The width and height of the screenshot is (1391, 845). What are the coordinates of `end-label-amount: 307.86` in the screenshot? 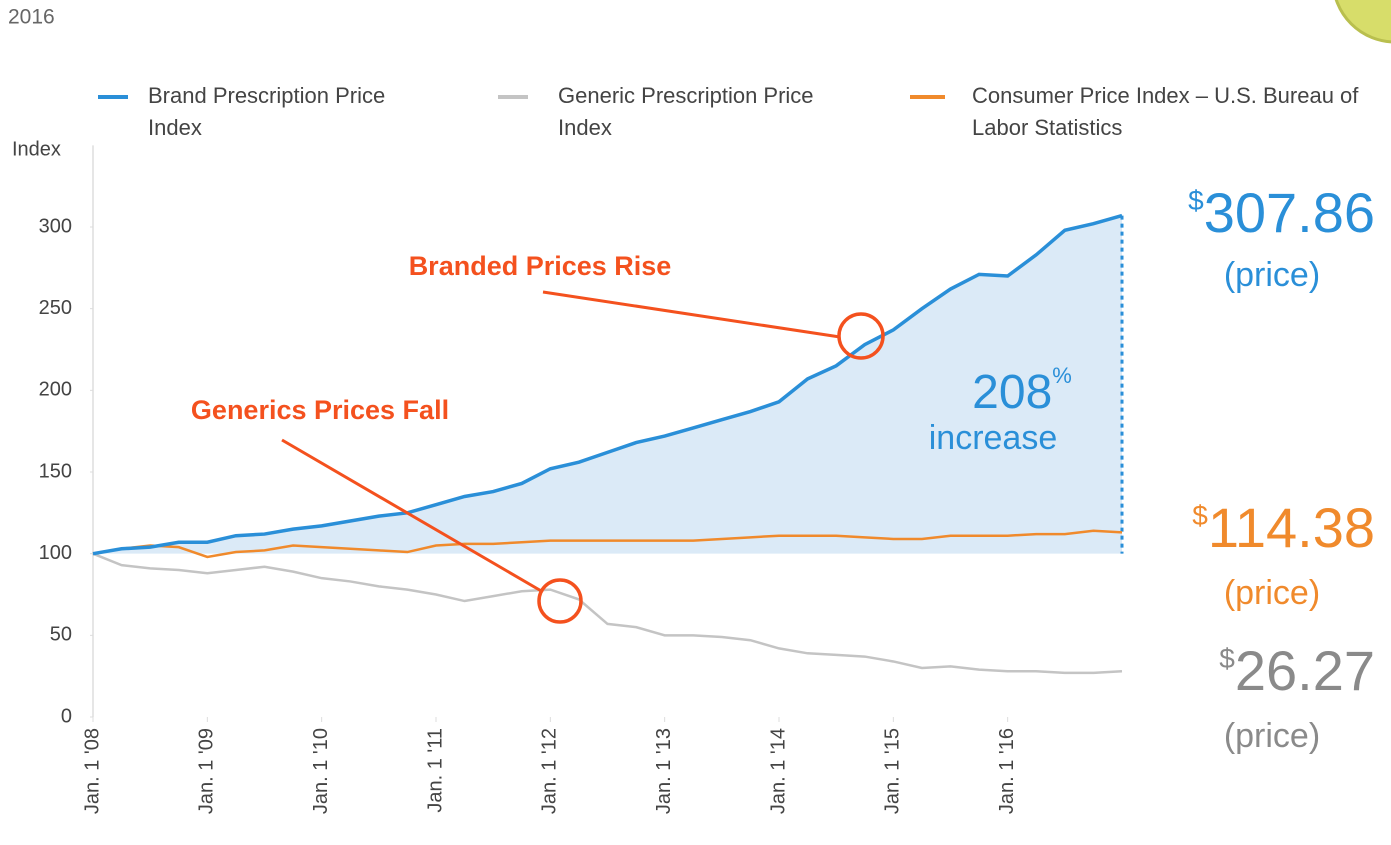 It's located at (1289, 212).